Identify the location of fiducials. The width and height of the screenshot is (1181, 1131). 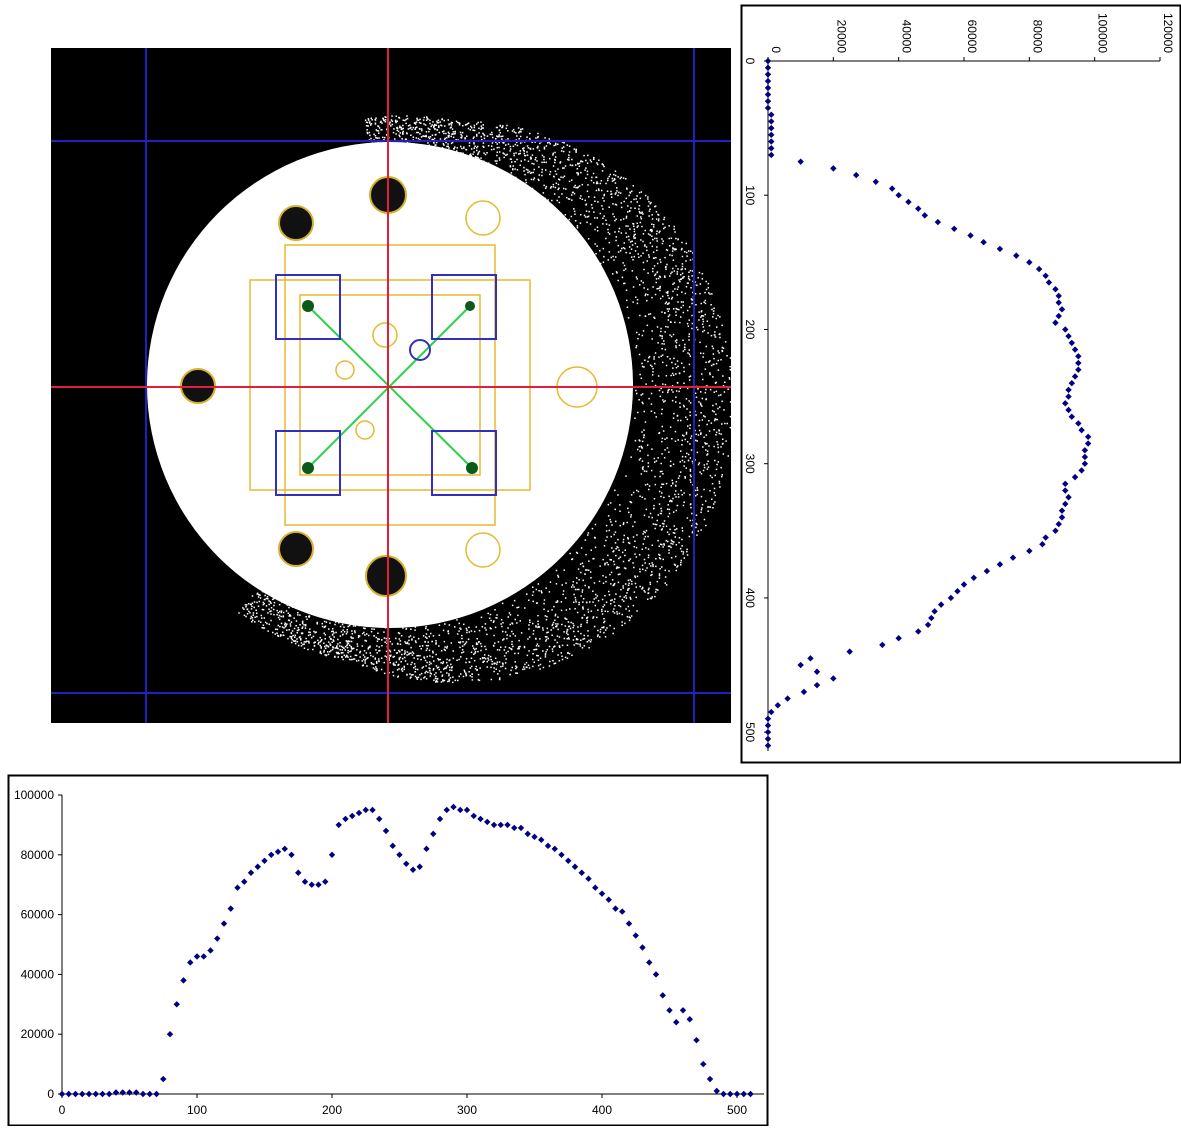
(390, 387).